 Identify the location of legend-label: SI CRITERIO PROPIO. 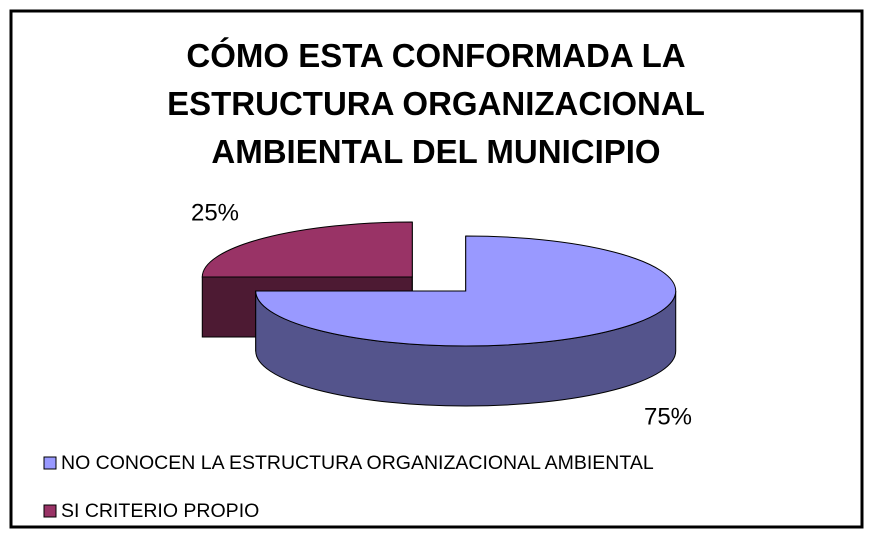
(160, 511).